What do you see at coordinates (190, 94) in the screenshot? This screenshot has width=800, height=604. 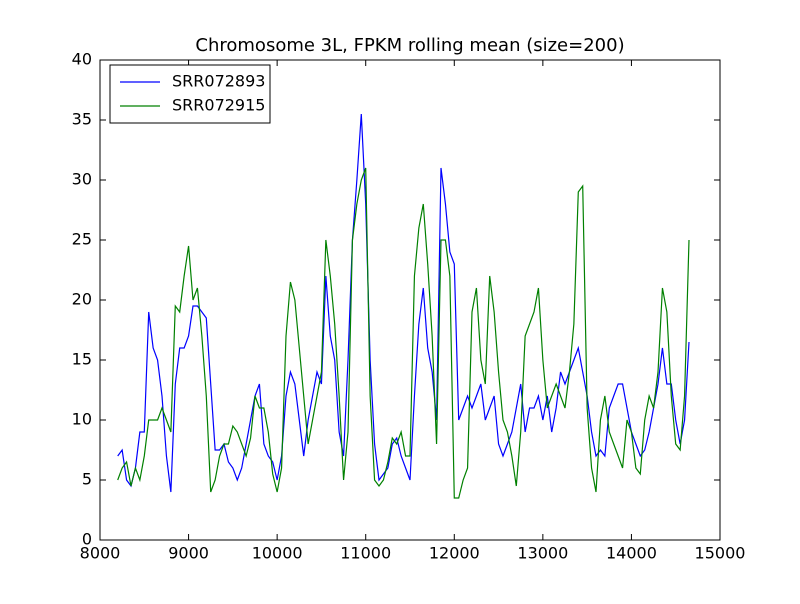 I see `legend-box` at bounding box center [190, 94].